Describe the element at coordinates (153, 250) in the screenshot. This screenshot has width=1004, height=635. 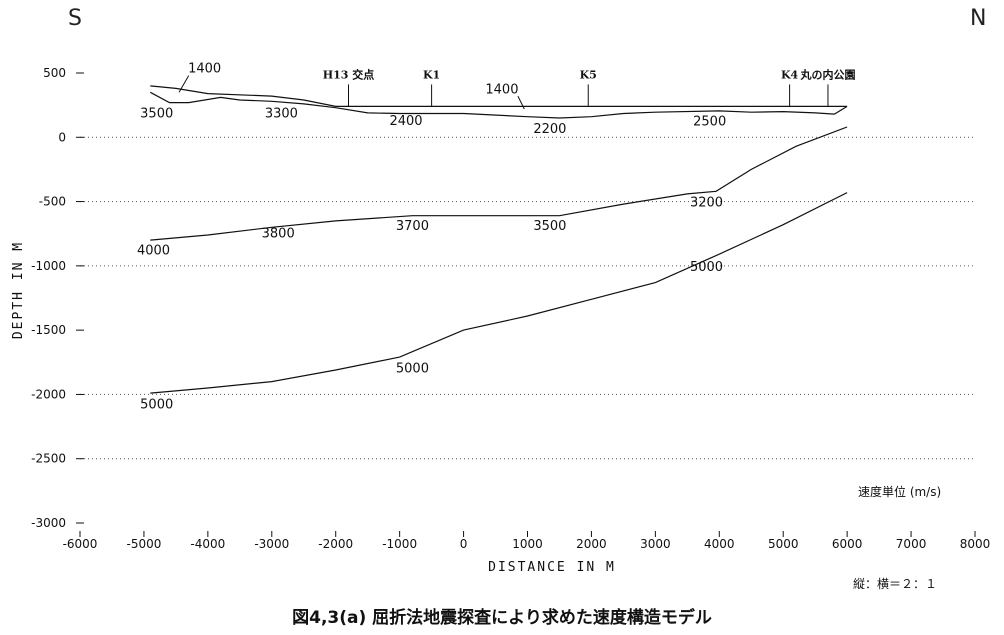
I see `velocity-label: 4000` at that location.